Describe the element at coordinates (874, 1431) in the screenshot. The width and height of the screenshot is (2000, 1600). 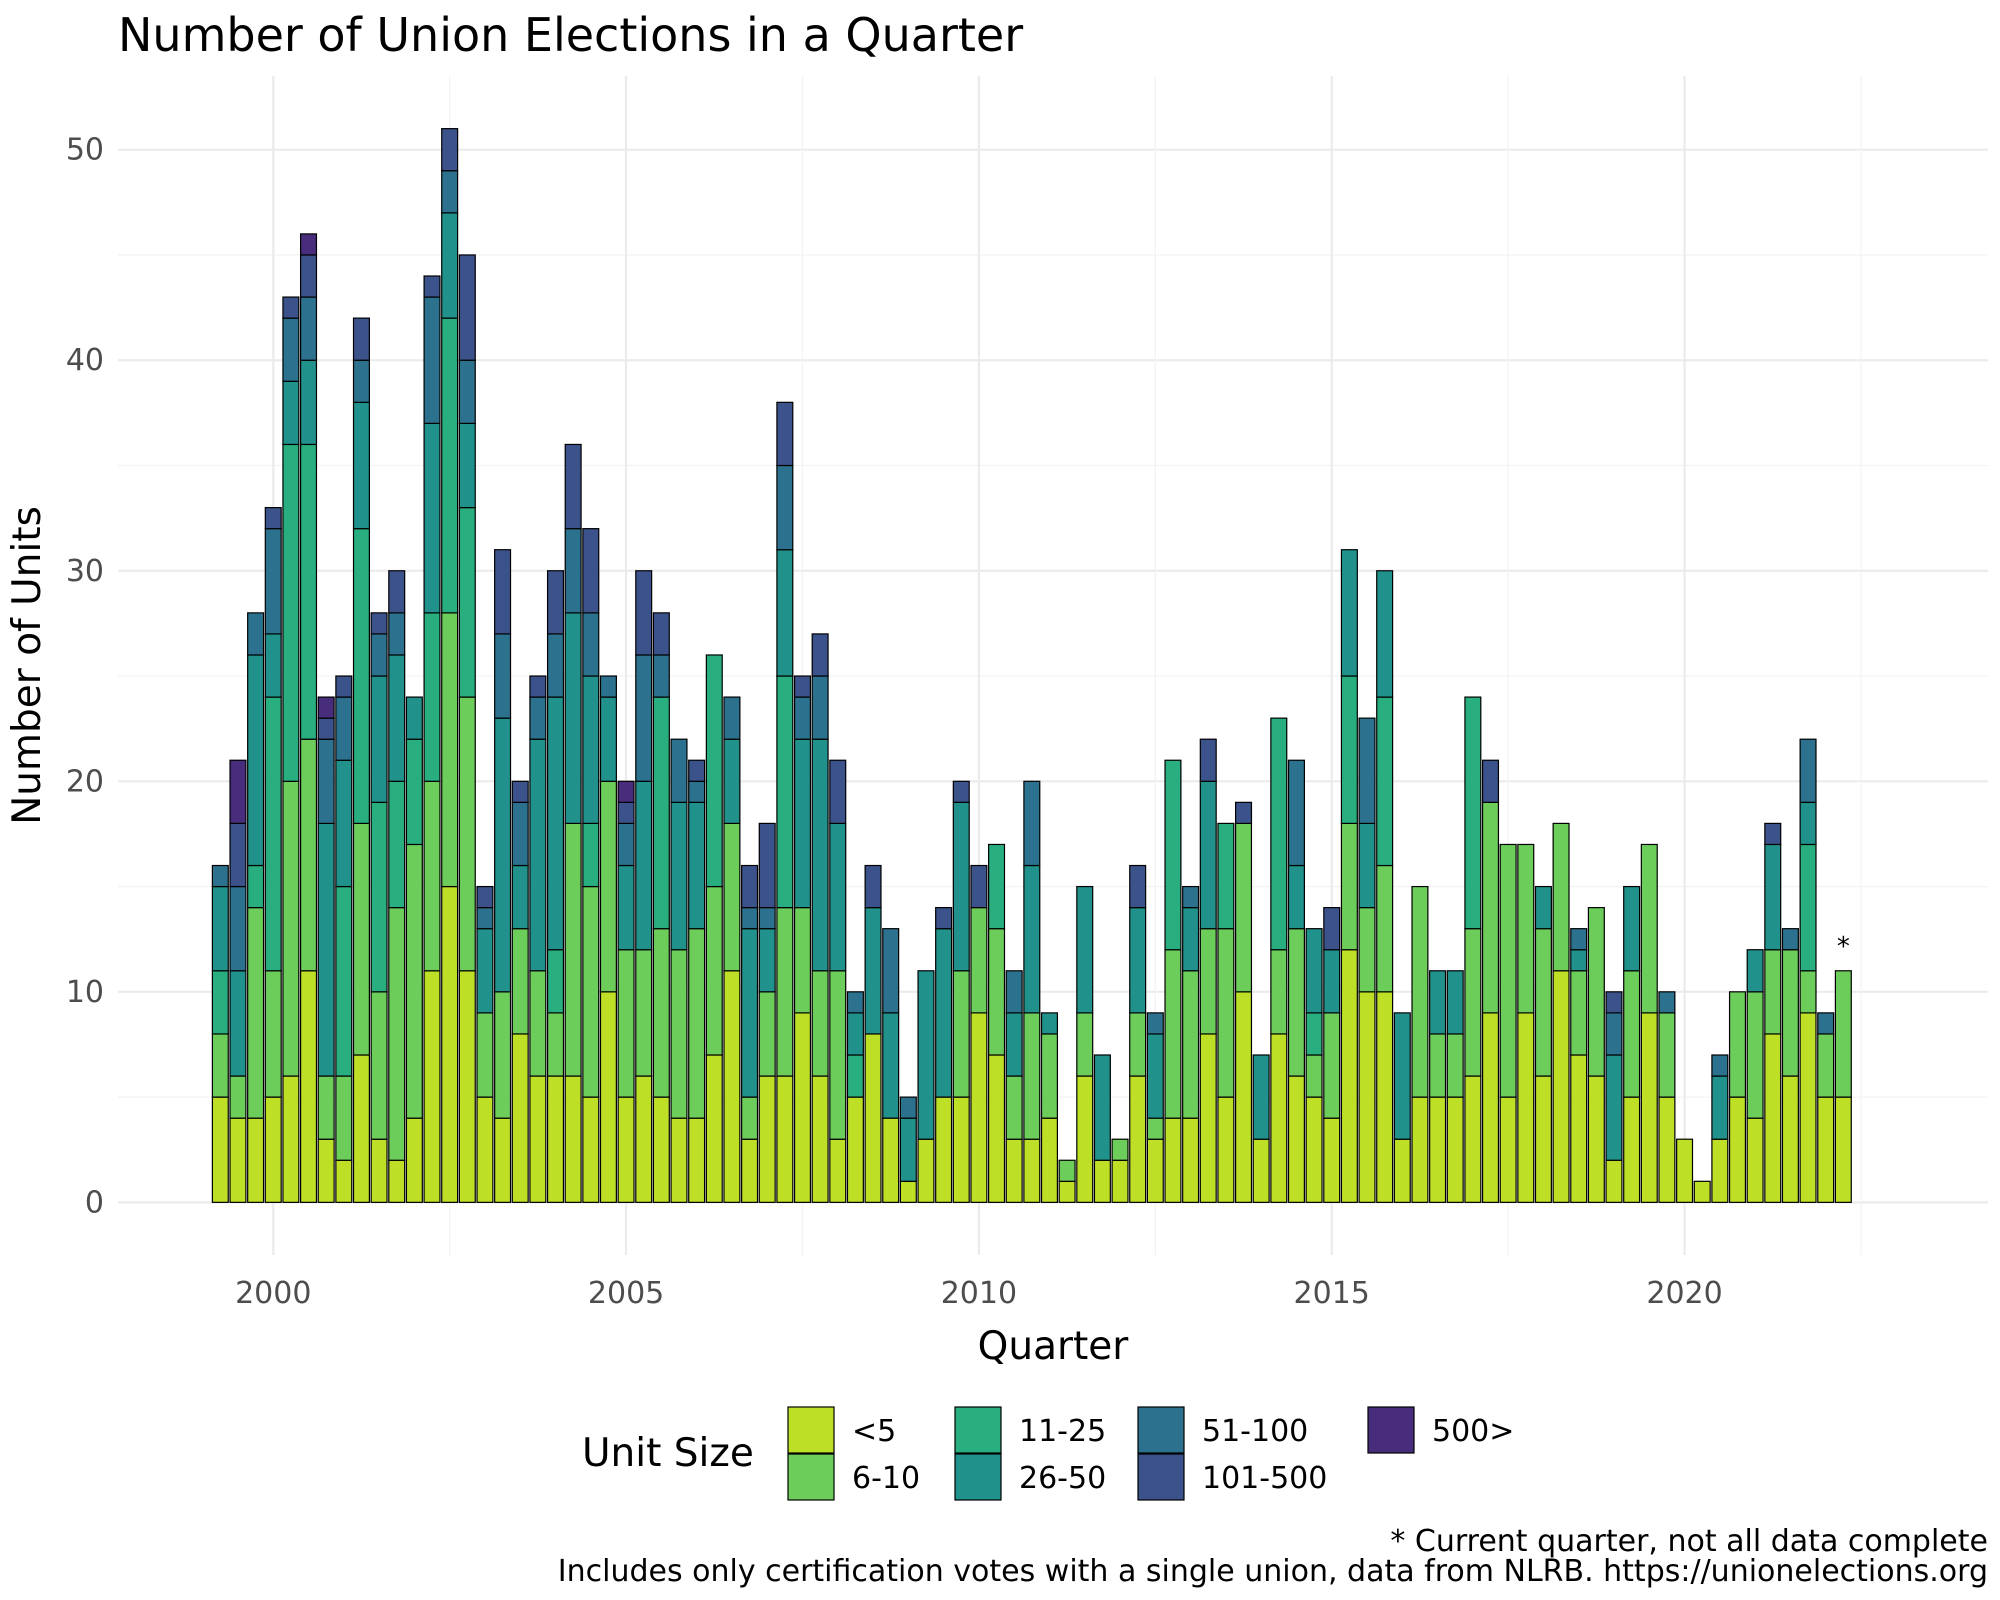
I see `legend-label-1: <5` at that location.